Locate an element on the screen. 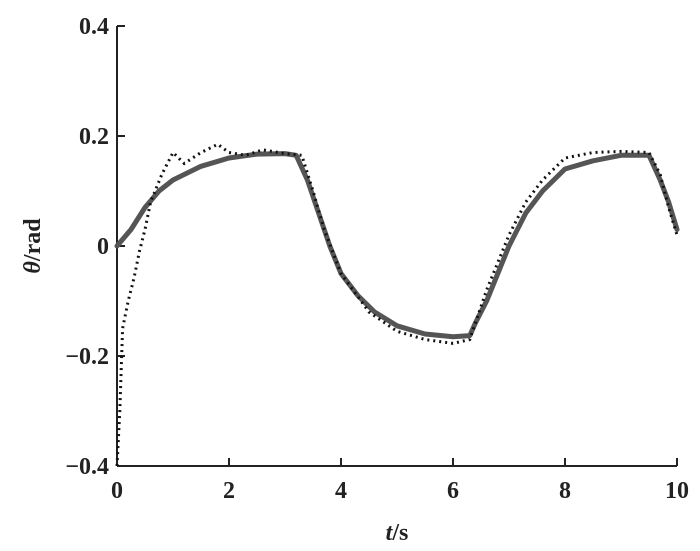  x-axis-label: t/s is located at coordinates (397, 533).